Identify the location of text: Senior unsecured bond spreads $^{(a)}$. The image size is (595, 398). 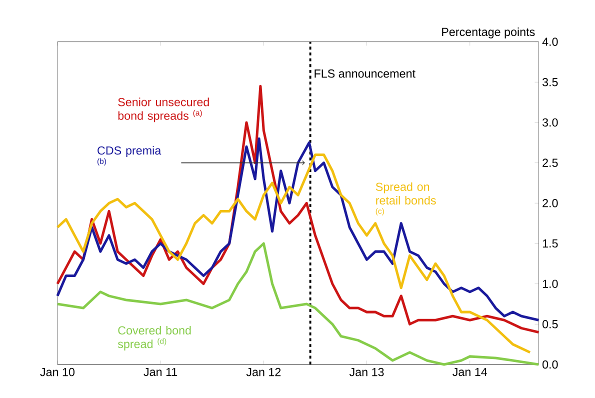
(163, 110).